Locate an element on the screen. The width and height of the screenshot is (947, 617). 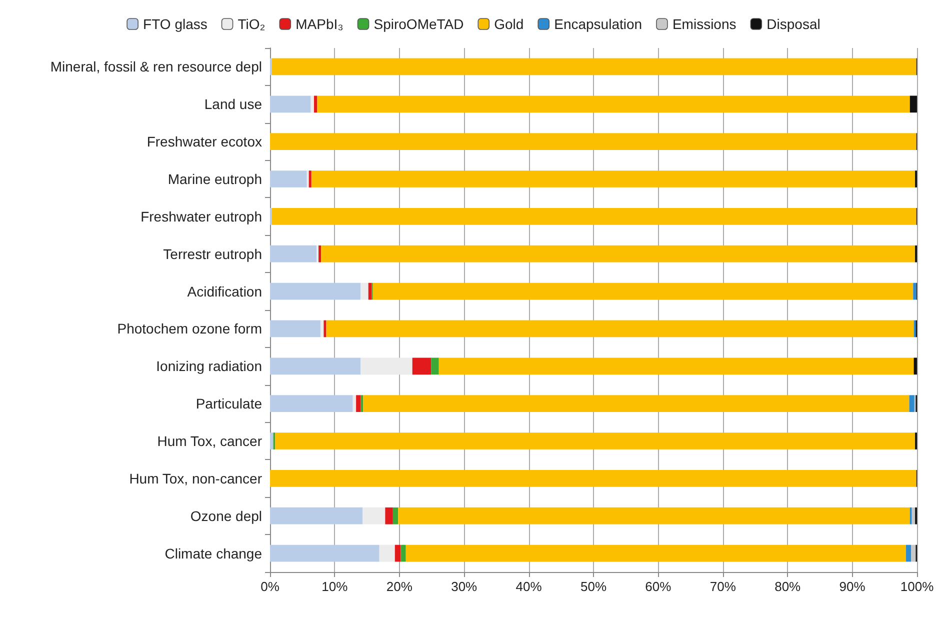
y-tick-label: Hum Tox, non-cancer is located at coordinates (195, 478).